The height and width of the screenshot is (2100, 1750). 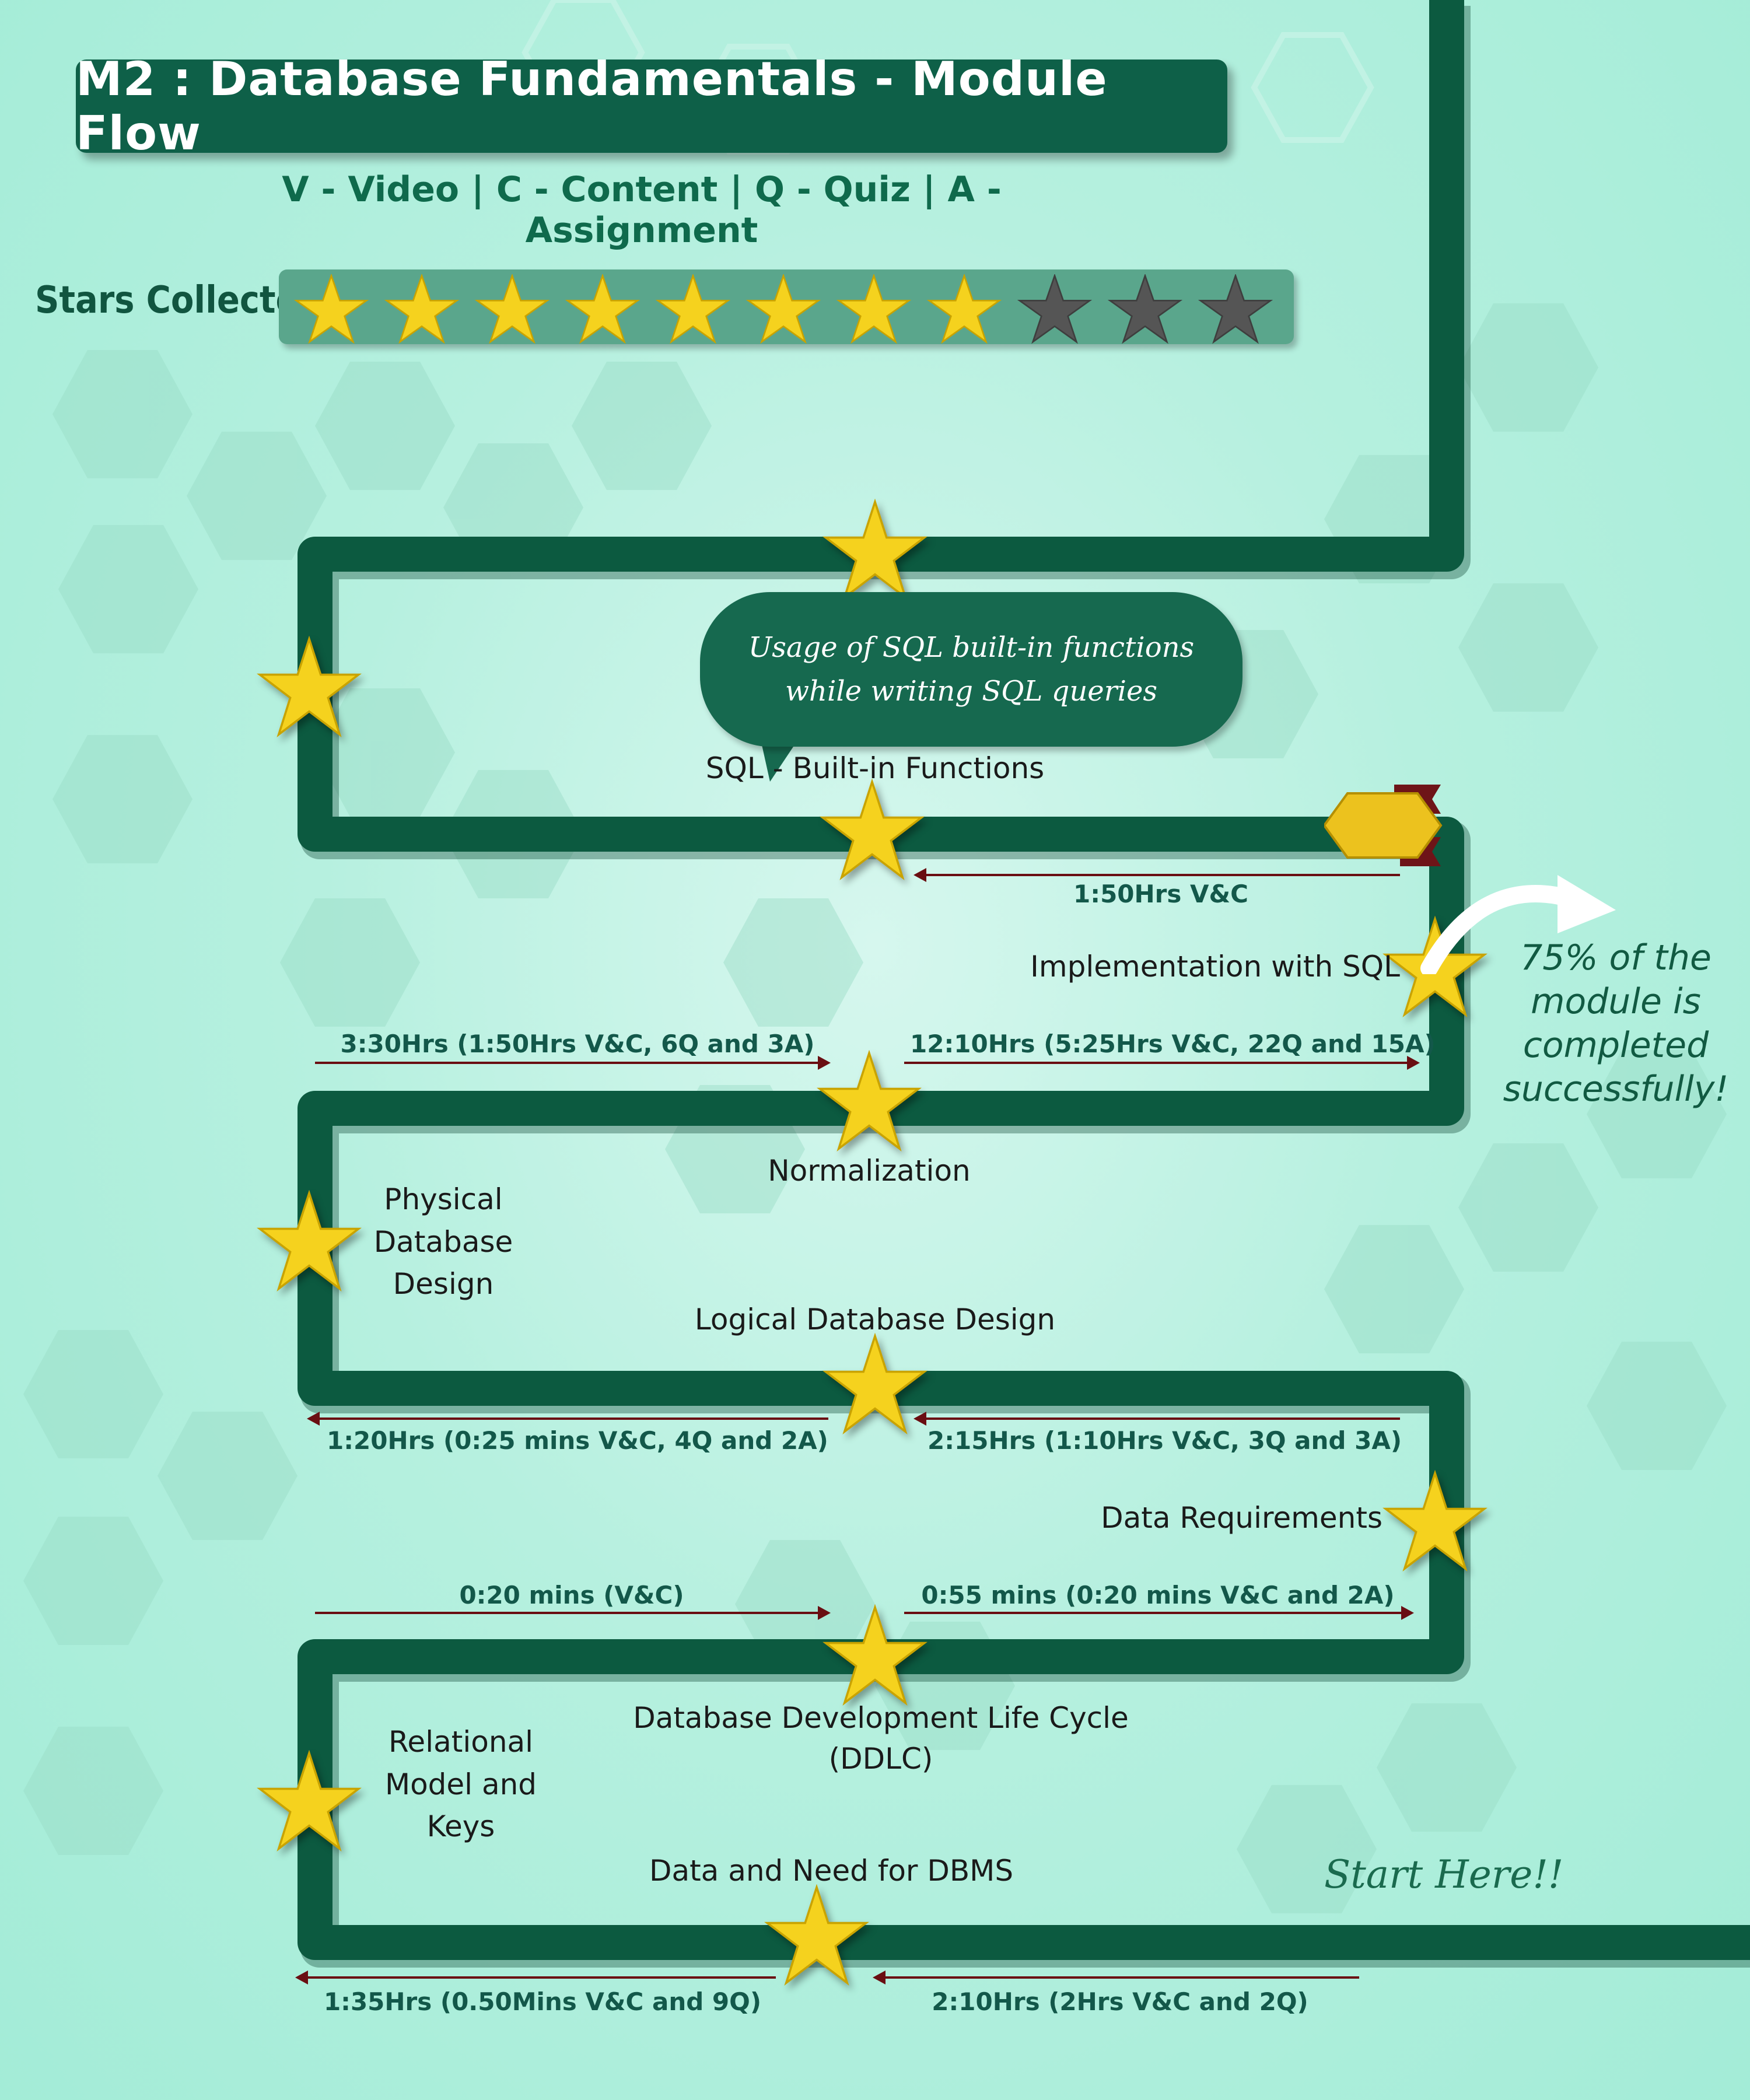 What do you see at coordinates (881, 1738) in the screenshot?
I see `topic-ddlc: Database Development Life Cycle (DDLC)` at bounding box center [881, 1738].